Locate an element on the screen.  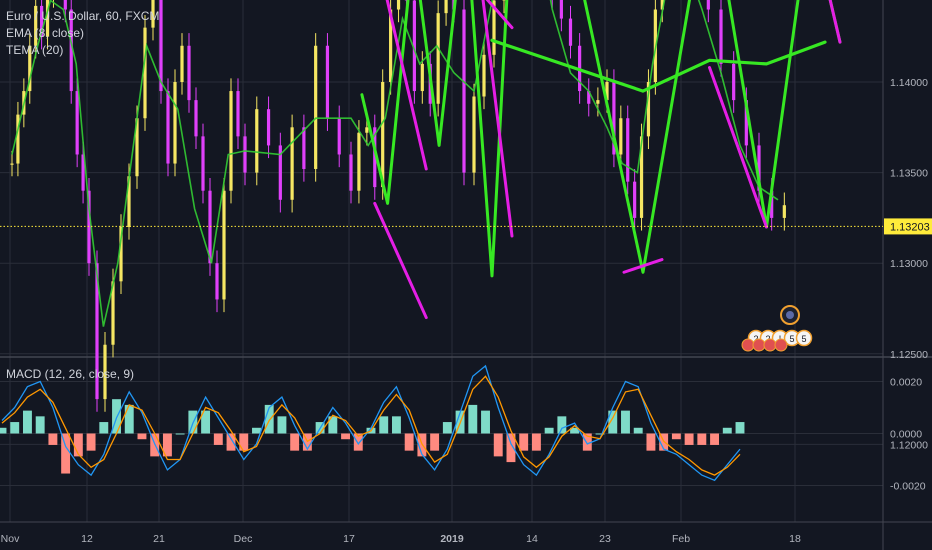
event-bubble is located at coordinates (804, 338).